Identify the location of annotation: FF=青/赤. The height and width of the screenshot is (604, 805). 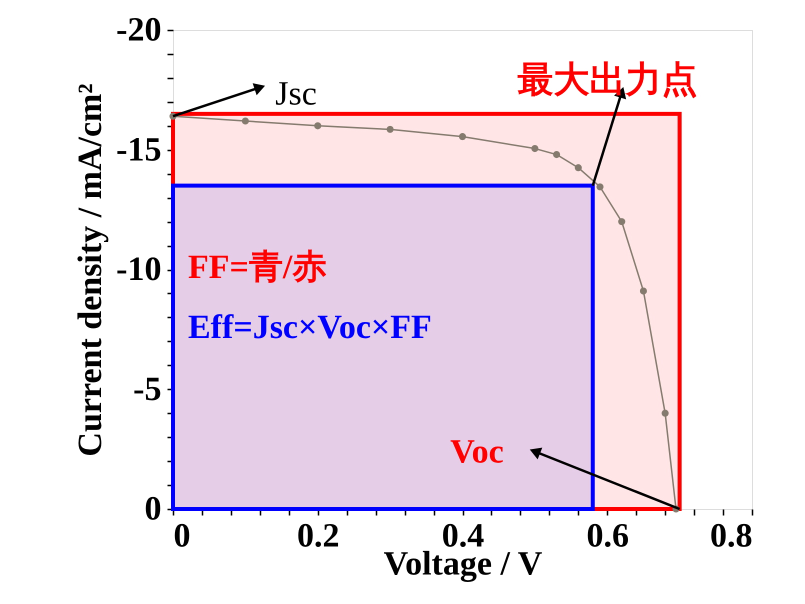
(257, 267).